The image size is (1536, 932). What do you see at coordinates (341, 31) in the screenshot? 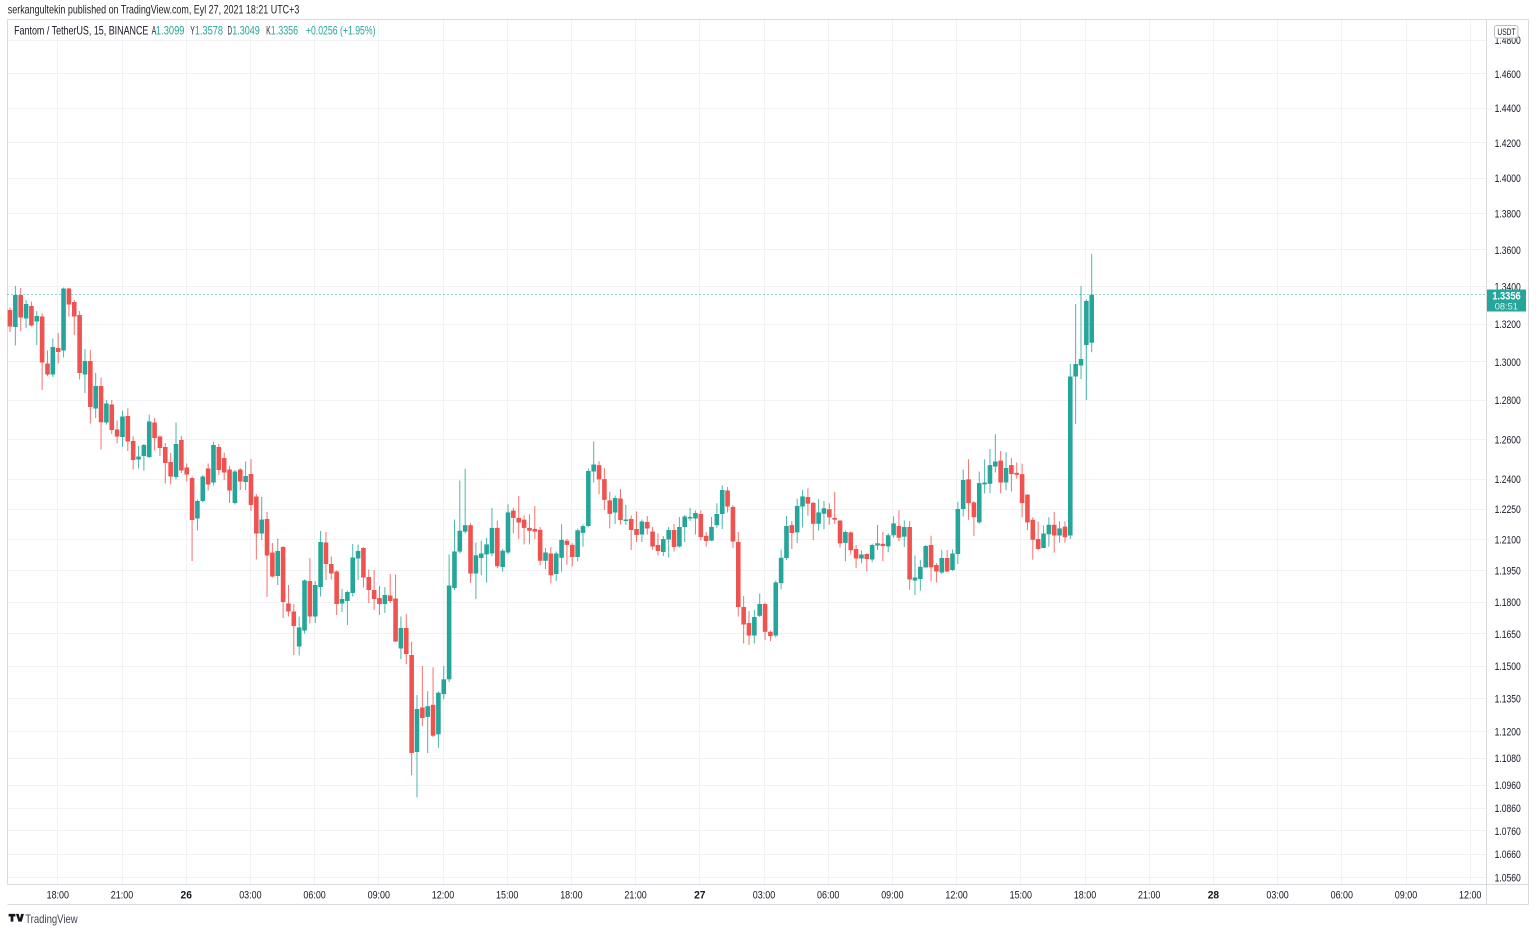
I see `svg-text: +0.0256 (+1.95%)` at bounding box center [341, 31].